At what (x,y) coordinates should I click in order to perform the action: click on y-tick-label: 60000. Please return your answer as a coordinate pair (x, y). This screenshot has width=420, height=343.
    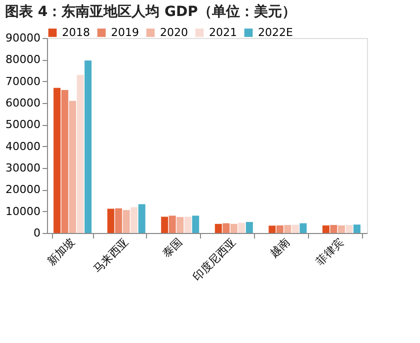
    Looking at the image, I should click on (23, 103).